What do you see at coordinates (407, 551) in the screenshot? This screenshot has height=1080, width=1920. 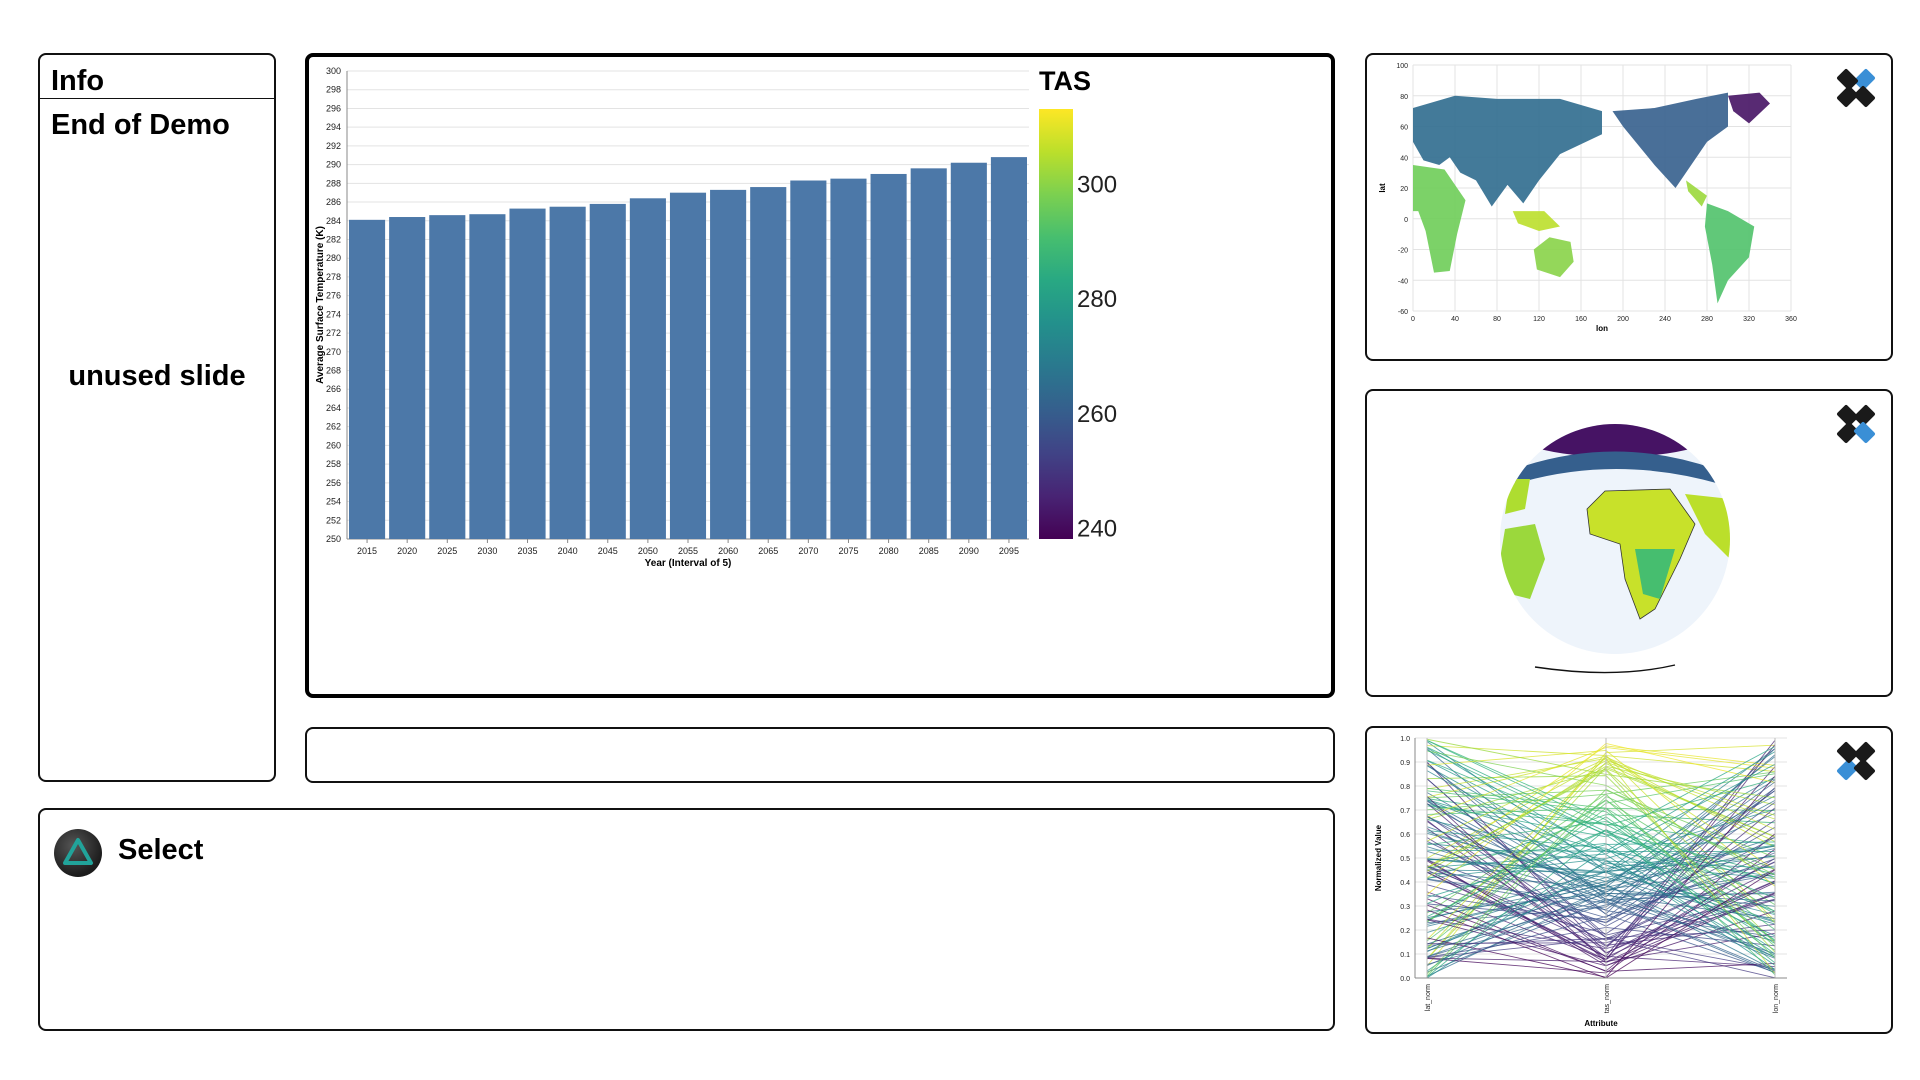 I see `x-tick-label: 2020` at bounding box center [407, 551].